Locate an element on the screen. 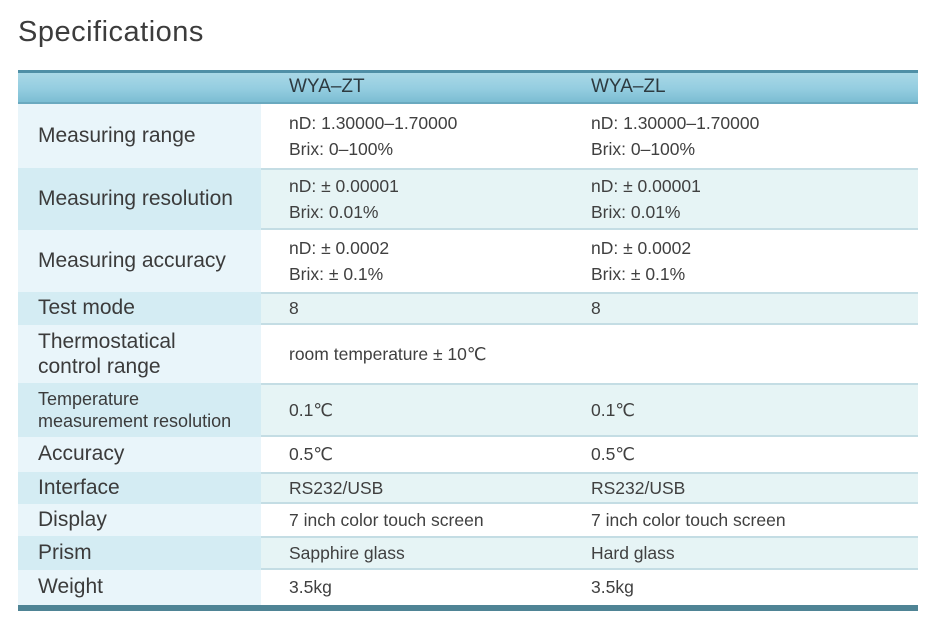 This screenshot has height=621, width=936. value-cell-wya-zl: nD: 1.30000–1.70000 Brix: 0–100% is located at coordinates (754, 136).